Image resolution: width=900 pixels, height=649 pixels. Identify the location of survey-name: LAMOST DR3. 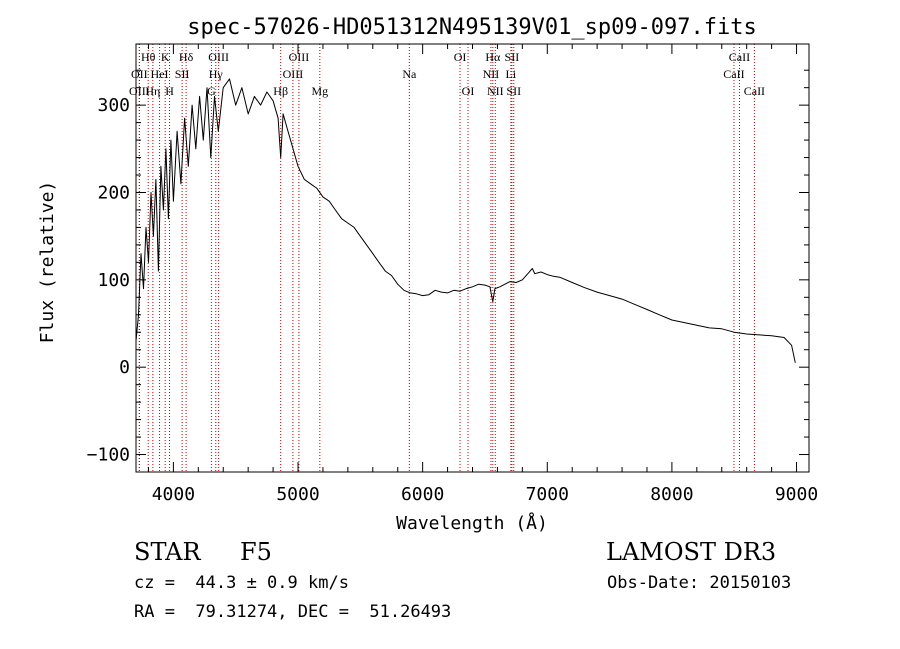
(691, 552).